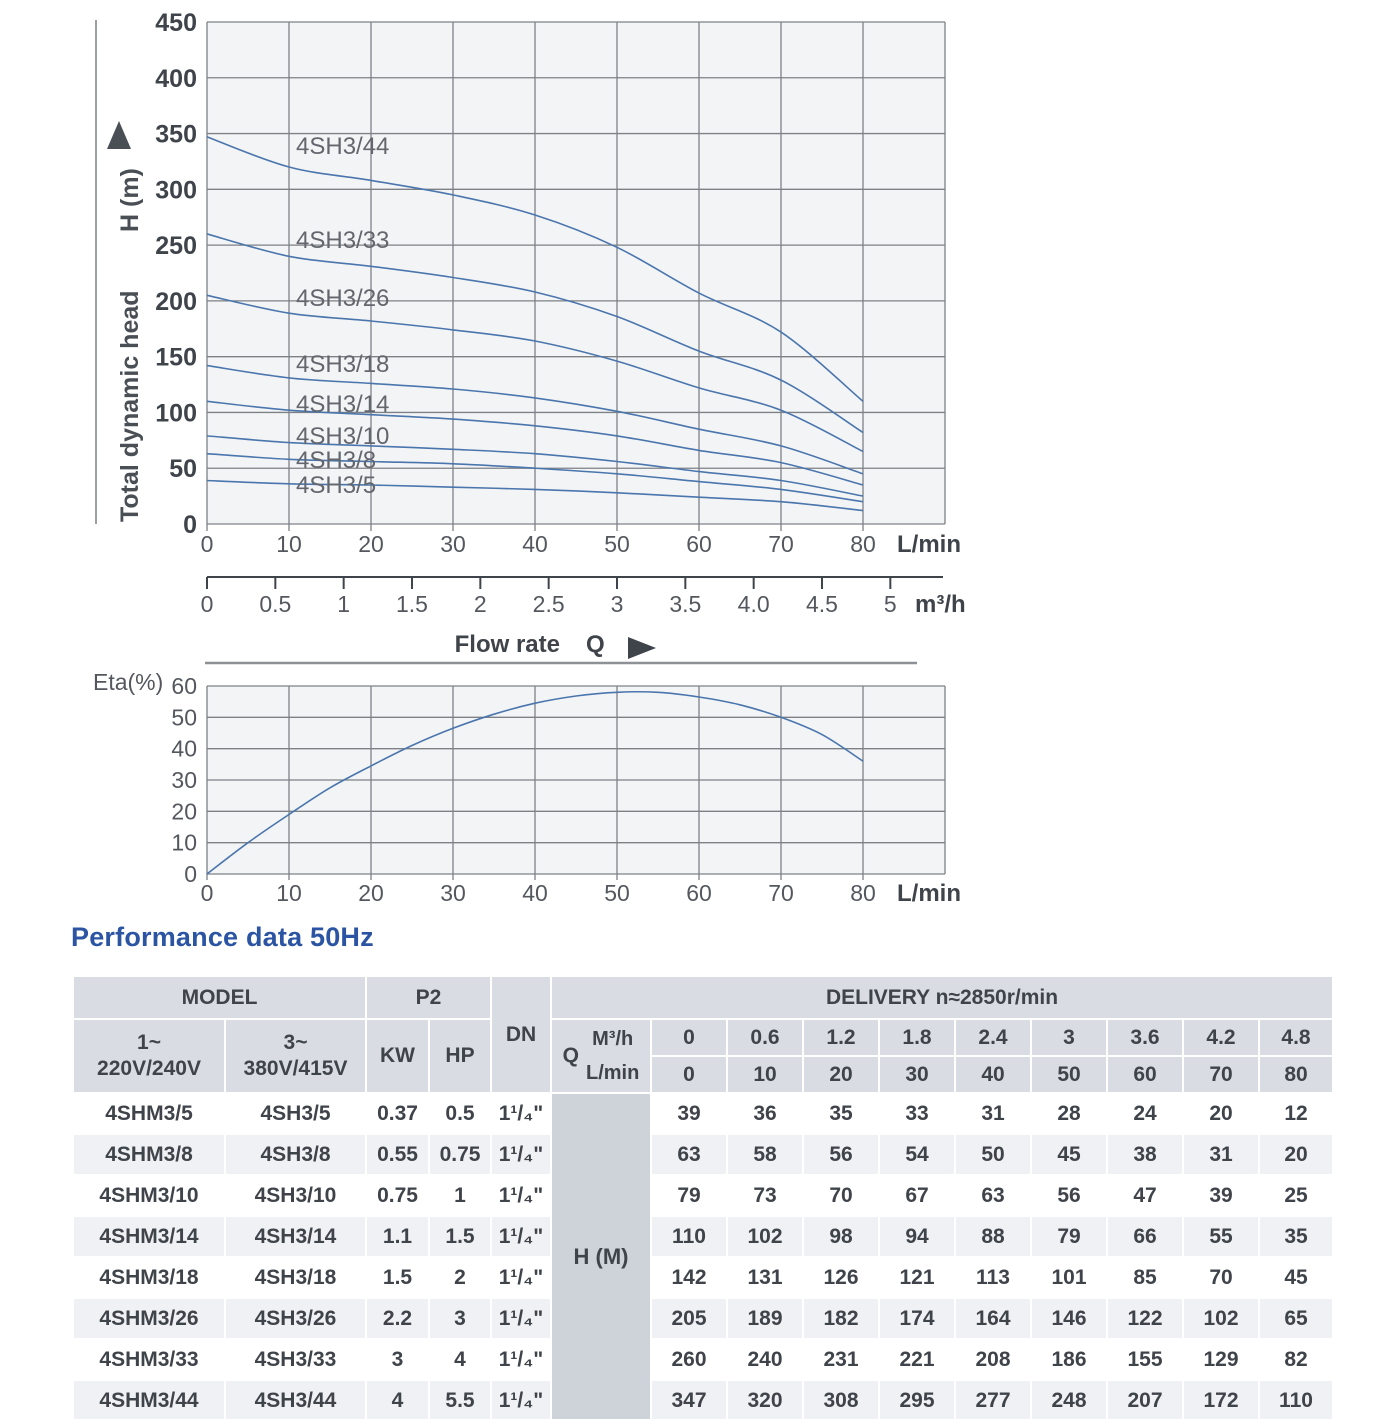 The image size is (1400, 1419). What do you see at coordinates (207, 604) in the screenshot?
I see `m3h-tick: 0` at bounding box center [207, 604].